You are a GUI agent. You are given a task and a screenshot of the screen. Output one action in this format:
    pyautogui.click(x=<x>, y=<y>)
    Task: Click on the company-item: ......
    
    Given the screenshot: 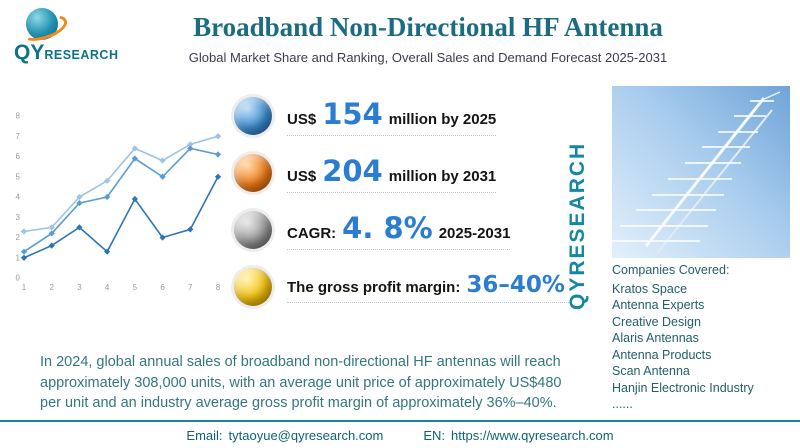 What is the action you would take?
    pyautogui.click(x=622, y=404)
    